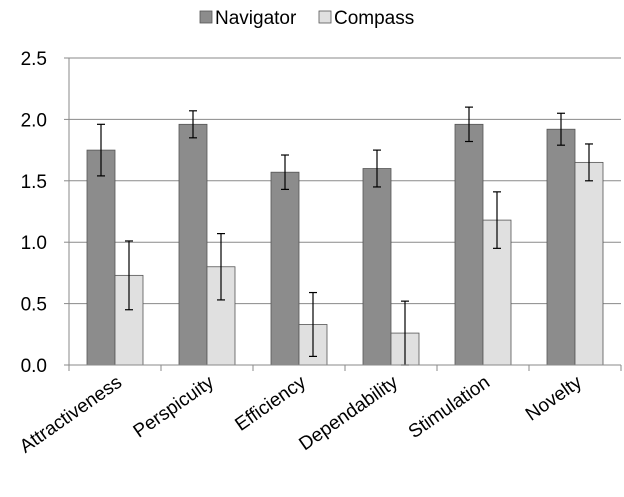 This screenshot has width=624, height=497. What do you see at coordinates (34, 182) in the screenshot?
I see `y-tick-label: 1.5` at bounding box center [34, 182].